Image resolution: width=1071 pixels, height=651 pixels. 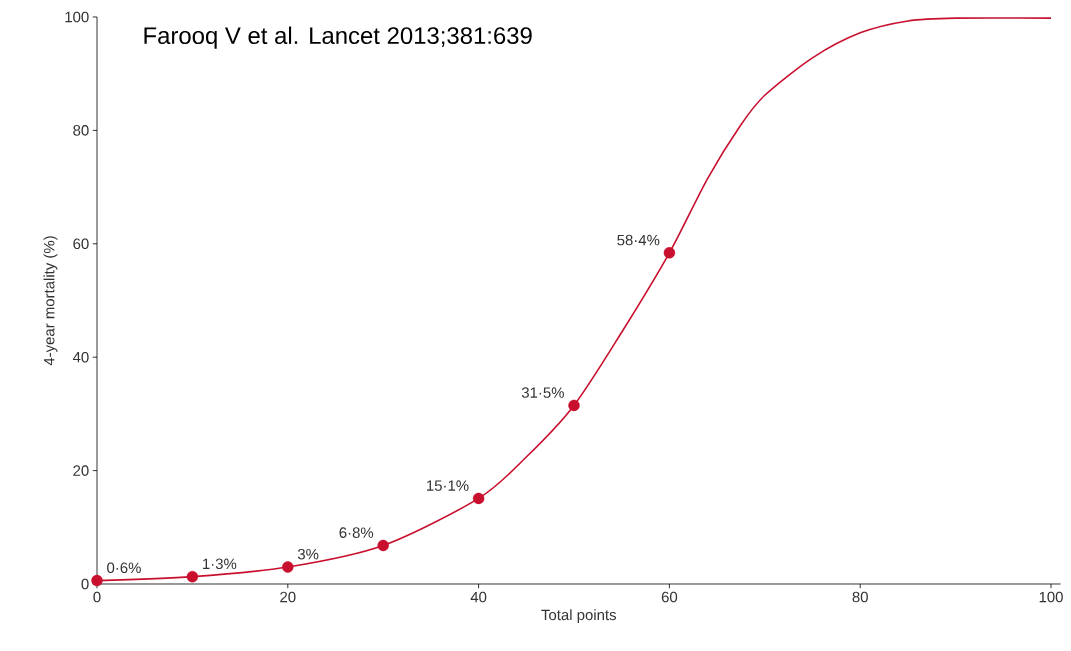 What do you see at coordinates (1051, 597) in the screenshot?
I see `x-tick-label: 100` at bounding box center [1051, 597].